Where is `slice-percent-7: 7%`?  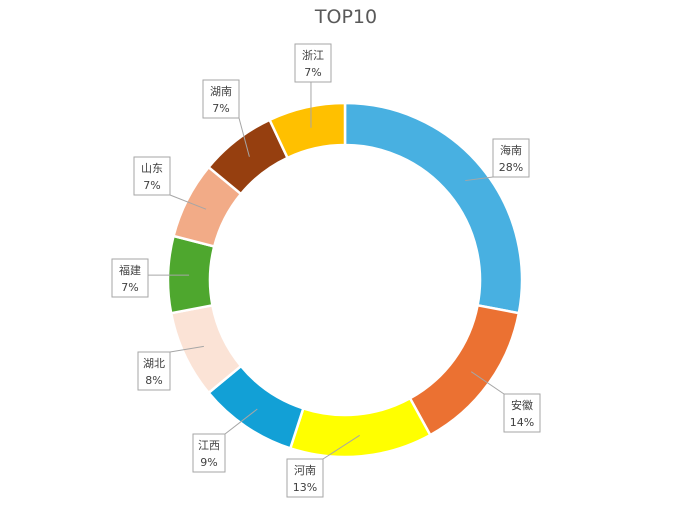 slice-percent-7: 7% is located at coordinates (220, 108).